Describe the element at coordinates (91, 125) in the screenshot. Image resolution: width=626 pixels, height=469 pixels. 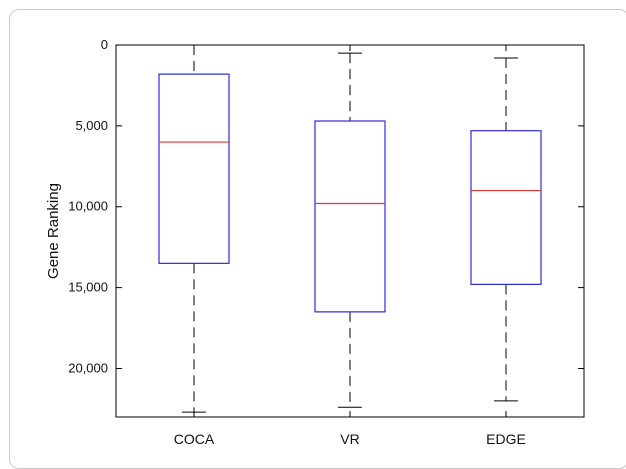
I see `y-tick-label: 5,000` at that location.